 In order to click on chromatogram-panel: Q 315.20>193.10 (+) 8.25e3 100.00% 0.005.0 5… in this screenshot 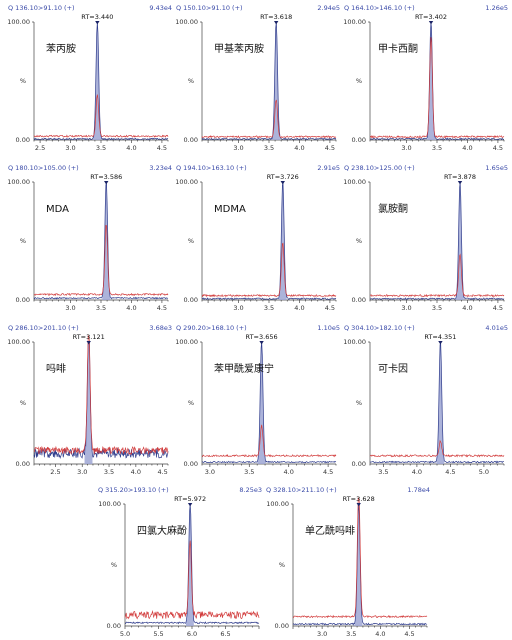, I will do `click(180, 562)`.